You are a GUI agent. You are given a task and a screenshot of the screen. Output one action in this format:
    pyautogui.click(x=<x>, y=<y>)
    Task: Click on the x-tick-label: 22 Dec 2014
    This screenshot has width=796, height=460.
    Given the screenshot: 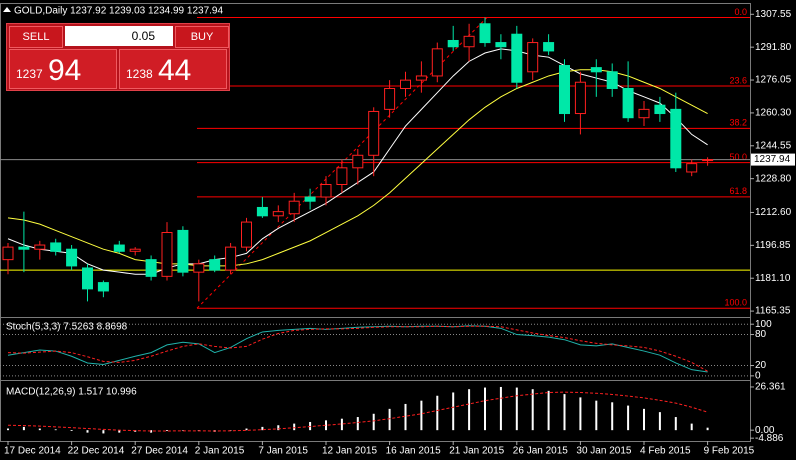 What is the action you would take?
    pyautogui.click(x=96, y=451)
    